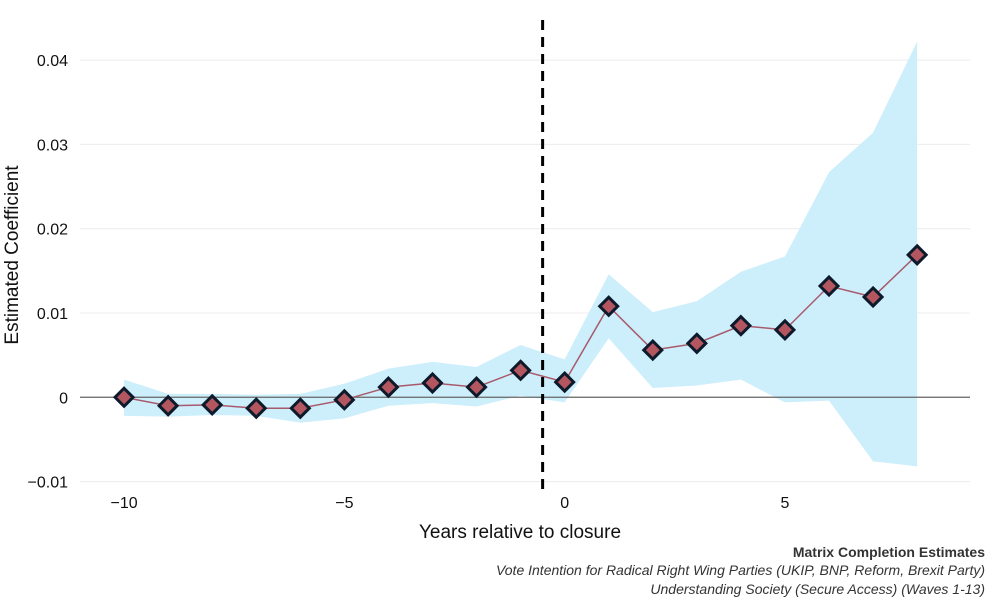 The height and width of the screenshot is (600, 1000). Describe the element at coordinates (784, 503) in the screenshot. I see `x-tick-label: 5` at that location.